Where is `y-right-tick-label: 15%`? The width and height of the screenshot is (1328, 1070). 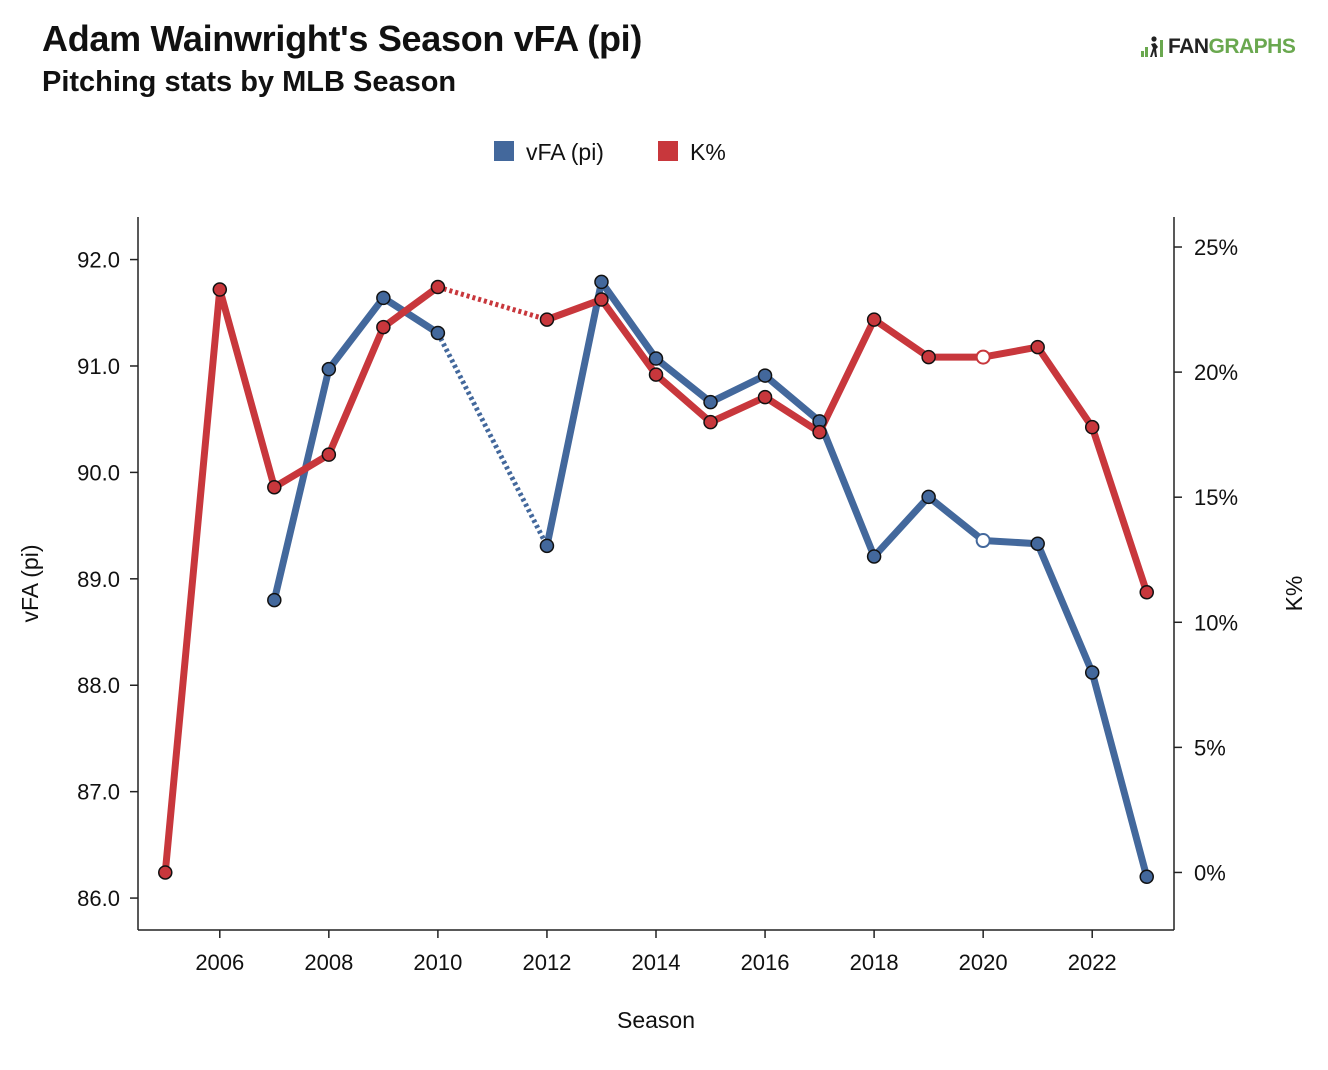
y-right-tick-label: 15% is located at coordinates (1216, 497).